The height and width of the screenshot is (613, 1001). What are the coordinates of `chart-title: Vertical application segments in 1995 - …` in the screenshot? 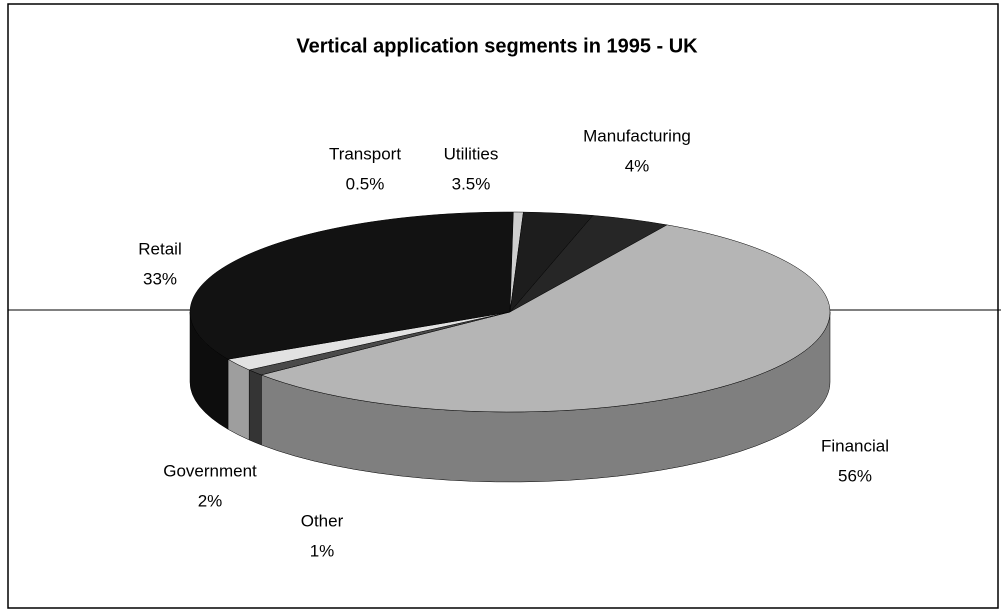 It's located at (497, 46).